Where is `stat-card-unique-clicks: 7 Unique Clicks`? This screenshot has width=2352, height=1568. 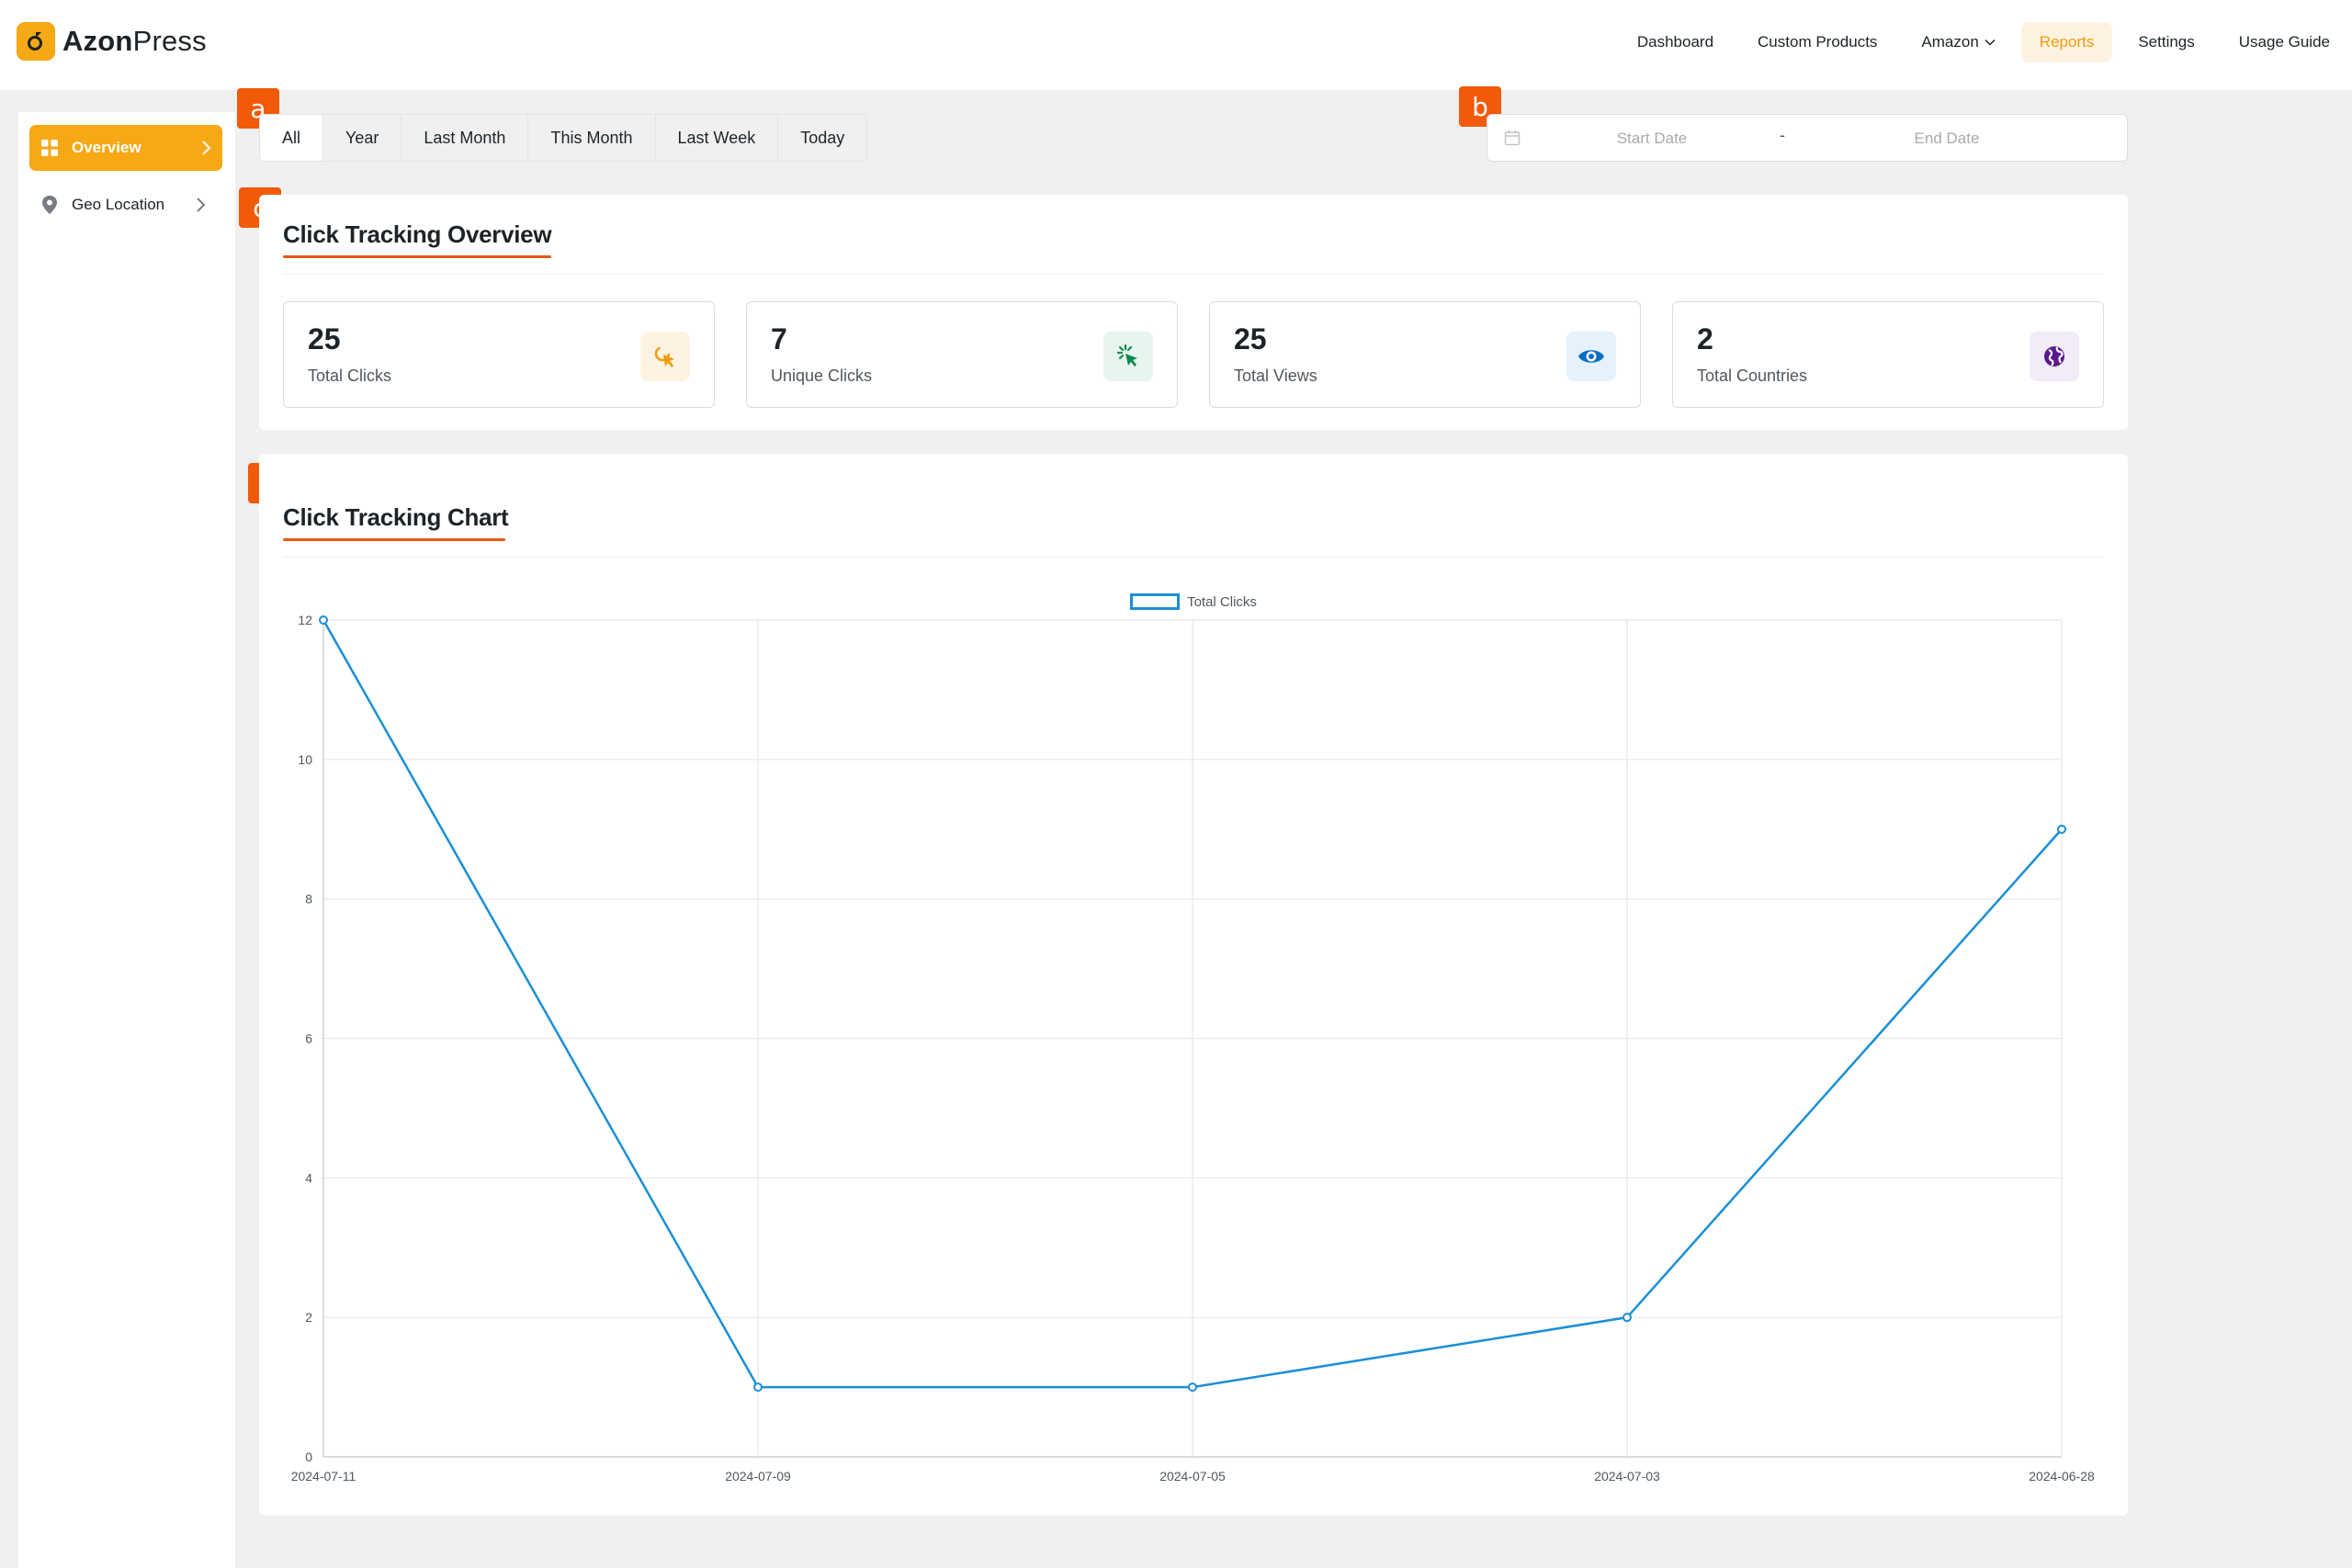
stat-card-unique-clicks: 7 Unique Clicks is located at coordinates (962, 355).